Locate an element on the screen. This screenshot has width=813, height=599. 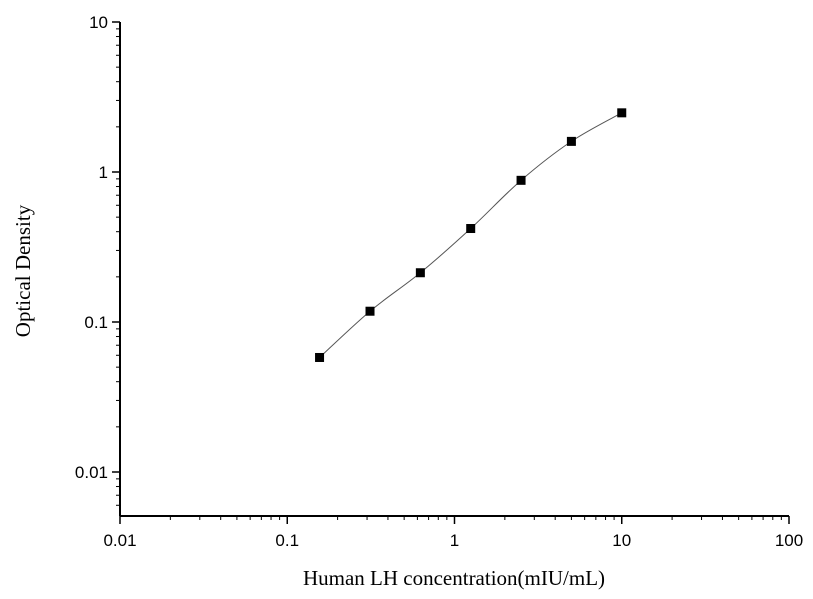
x-tick-label: 10 is located at coordinates (621, 540).